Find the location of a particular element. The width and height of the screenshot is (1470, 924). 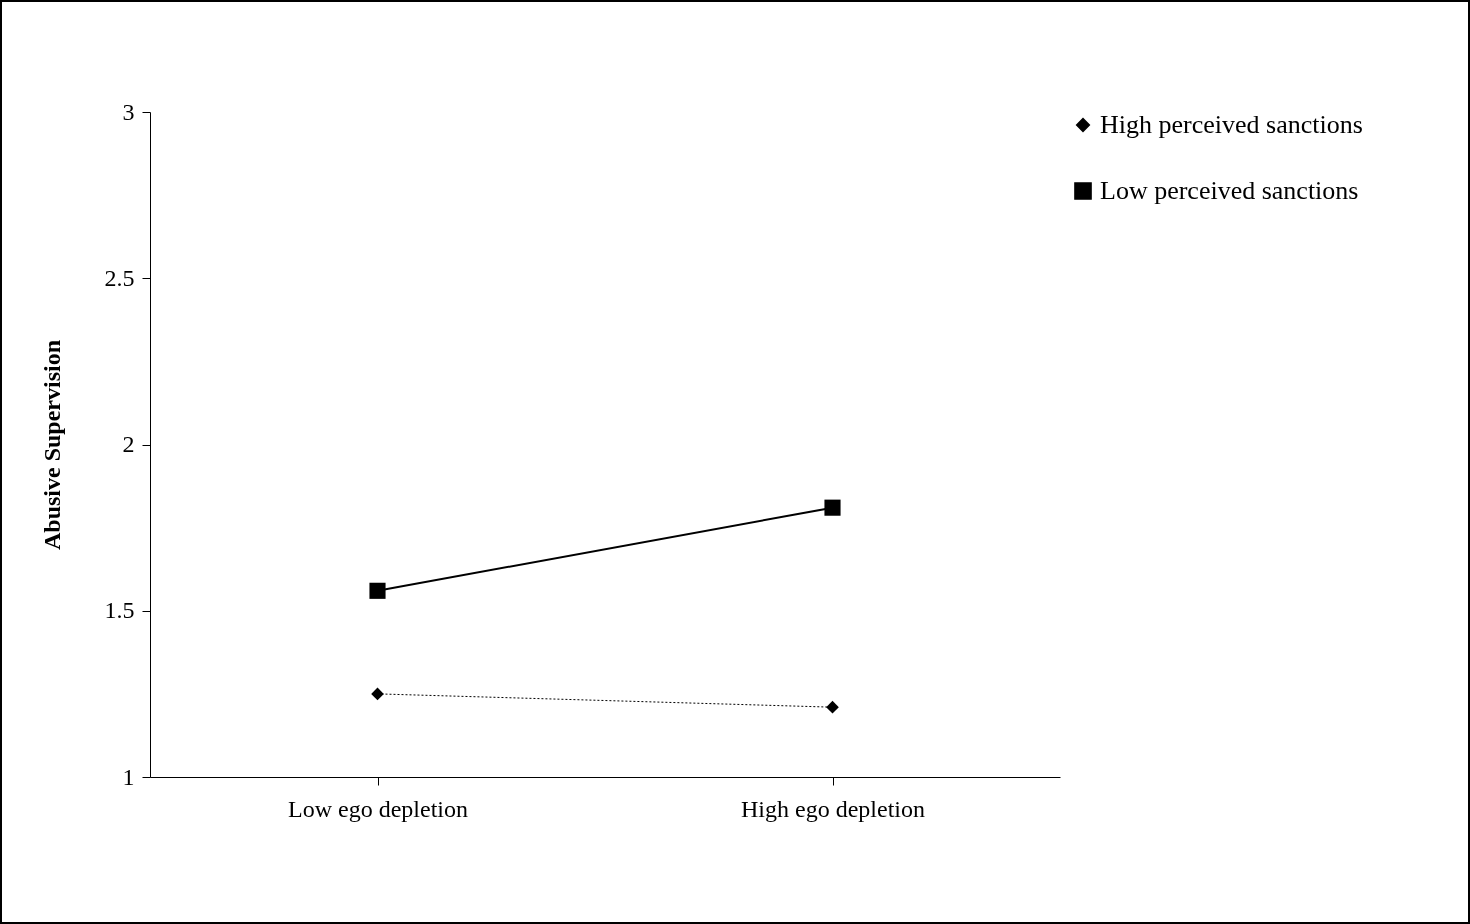

x-tick-label: High ego depletion is located at coordinates (833, 808).